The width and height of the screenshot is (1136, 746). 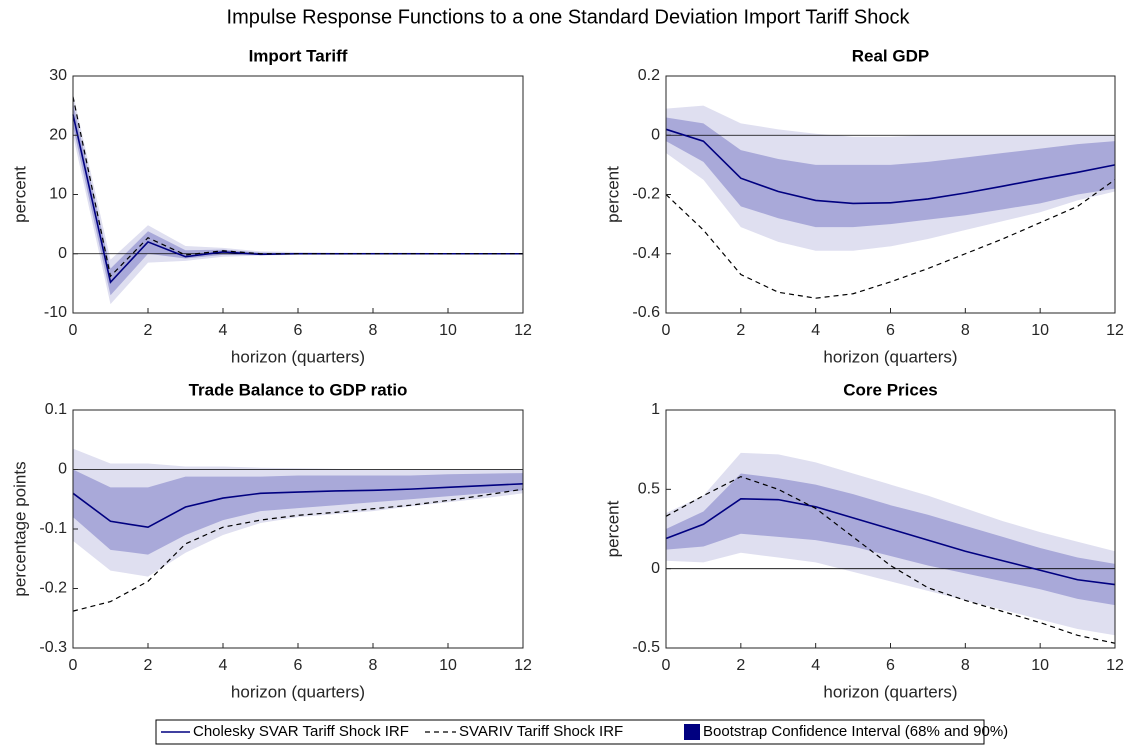 I want to click on legend-box, so click(x=570, y=732).